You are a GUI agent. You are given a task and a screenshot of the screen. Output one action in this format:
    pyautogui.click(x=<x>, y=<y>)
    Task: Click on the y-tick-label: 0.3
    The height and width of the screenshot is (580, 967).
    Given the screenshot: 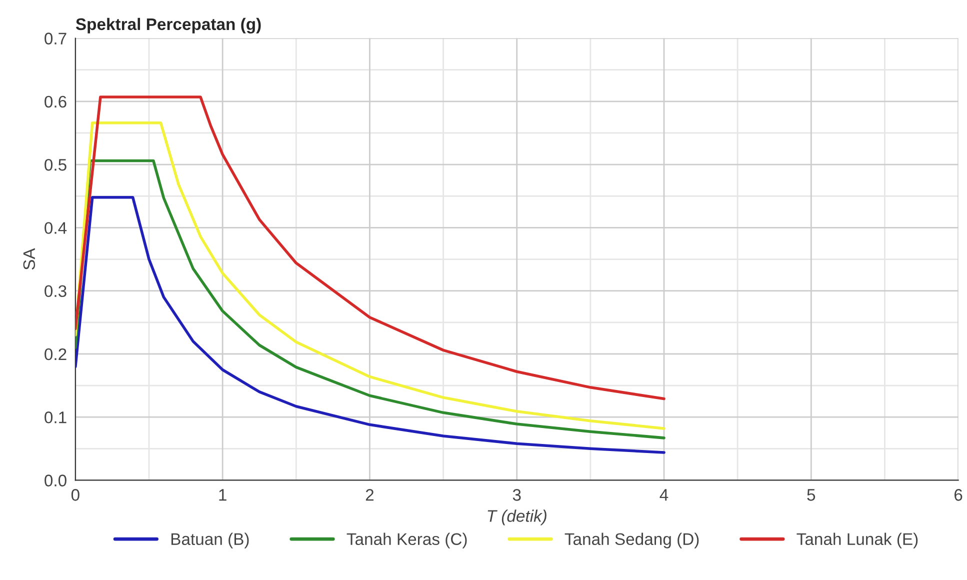 What is the action you would take?
    pyautogui.click(x=55, y=291)
    